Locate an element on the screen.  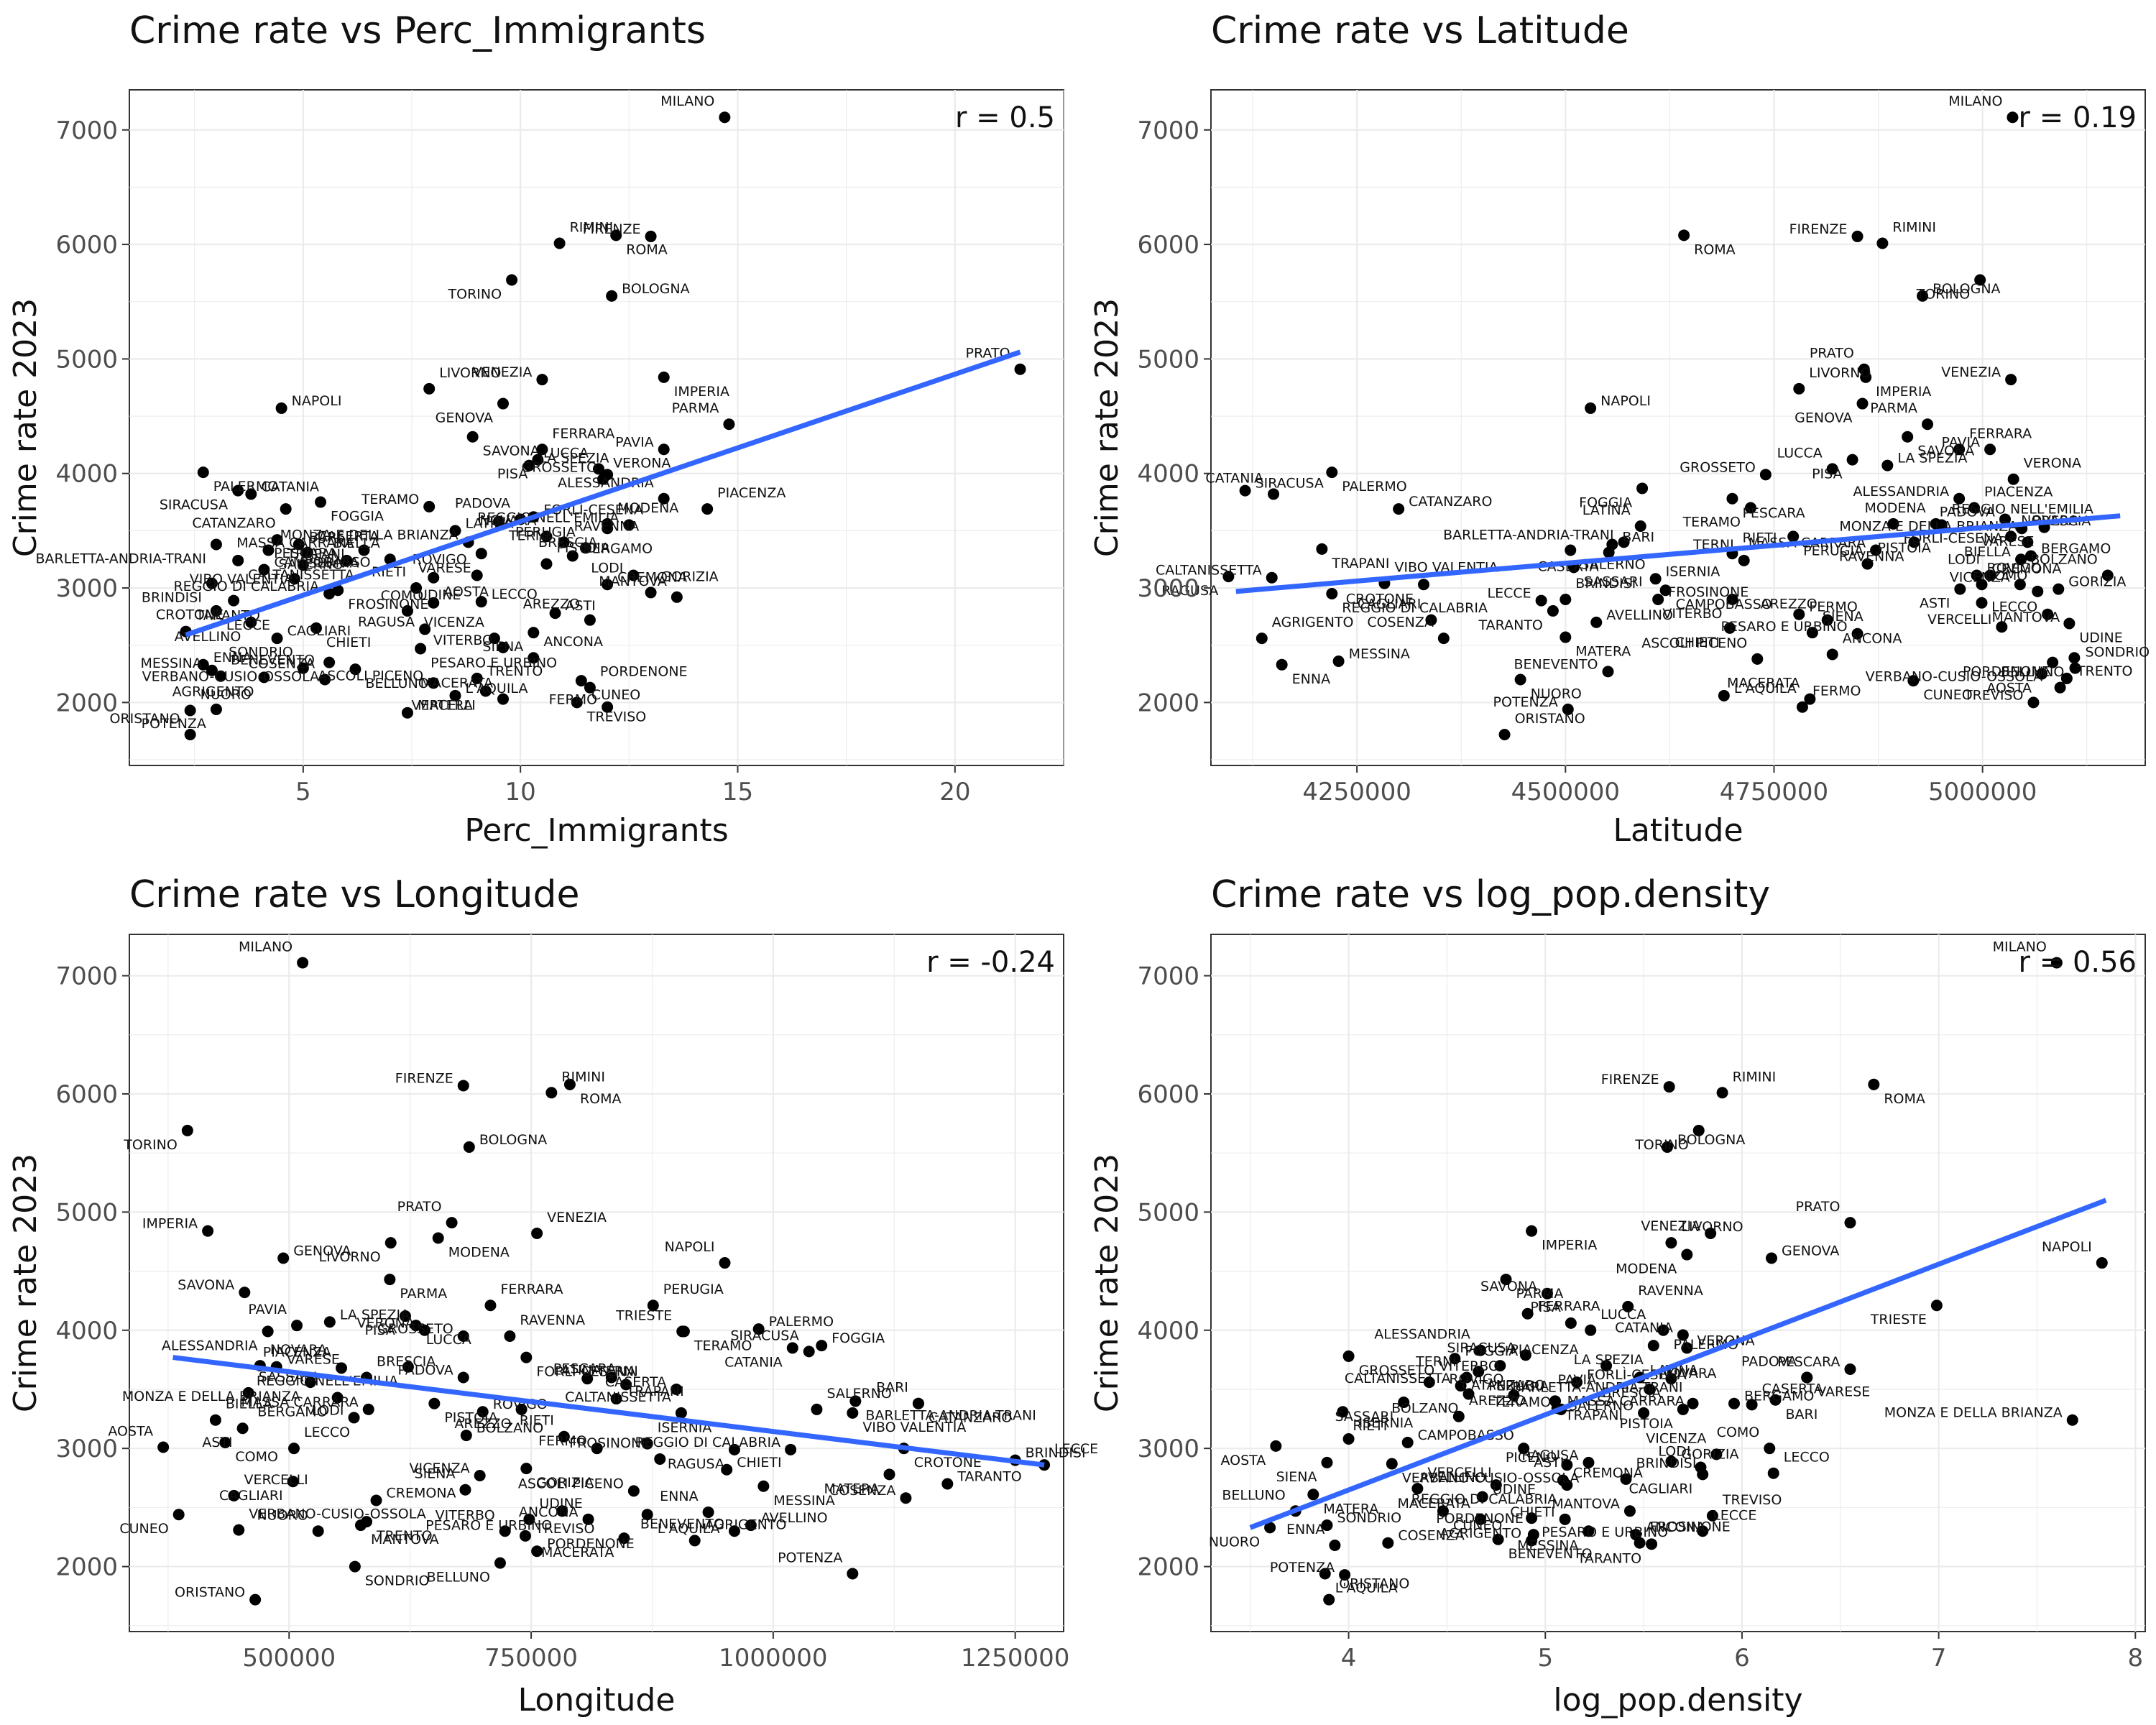
point-label: TARANTO is located at coordinates (228, 616).